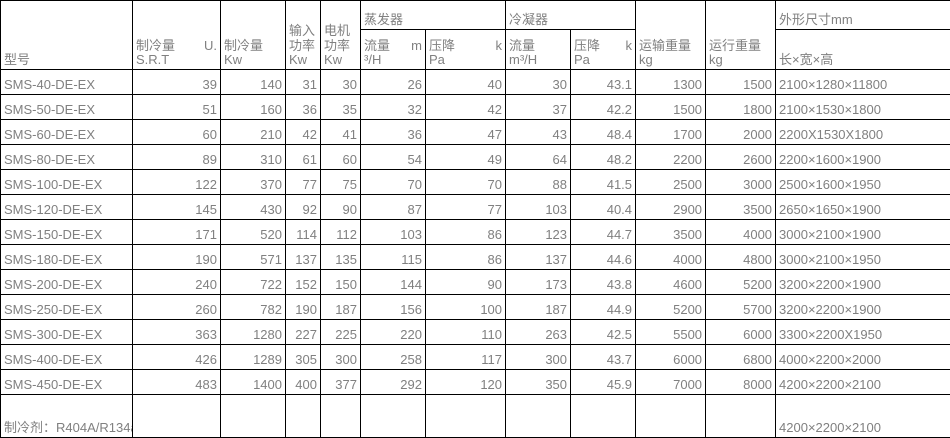  What do you see at coordinates (393, 232) in the screenshot?
I see `cell-evap-flow: 103` at bounding box center [393, 232].